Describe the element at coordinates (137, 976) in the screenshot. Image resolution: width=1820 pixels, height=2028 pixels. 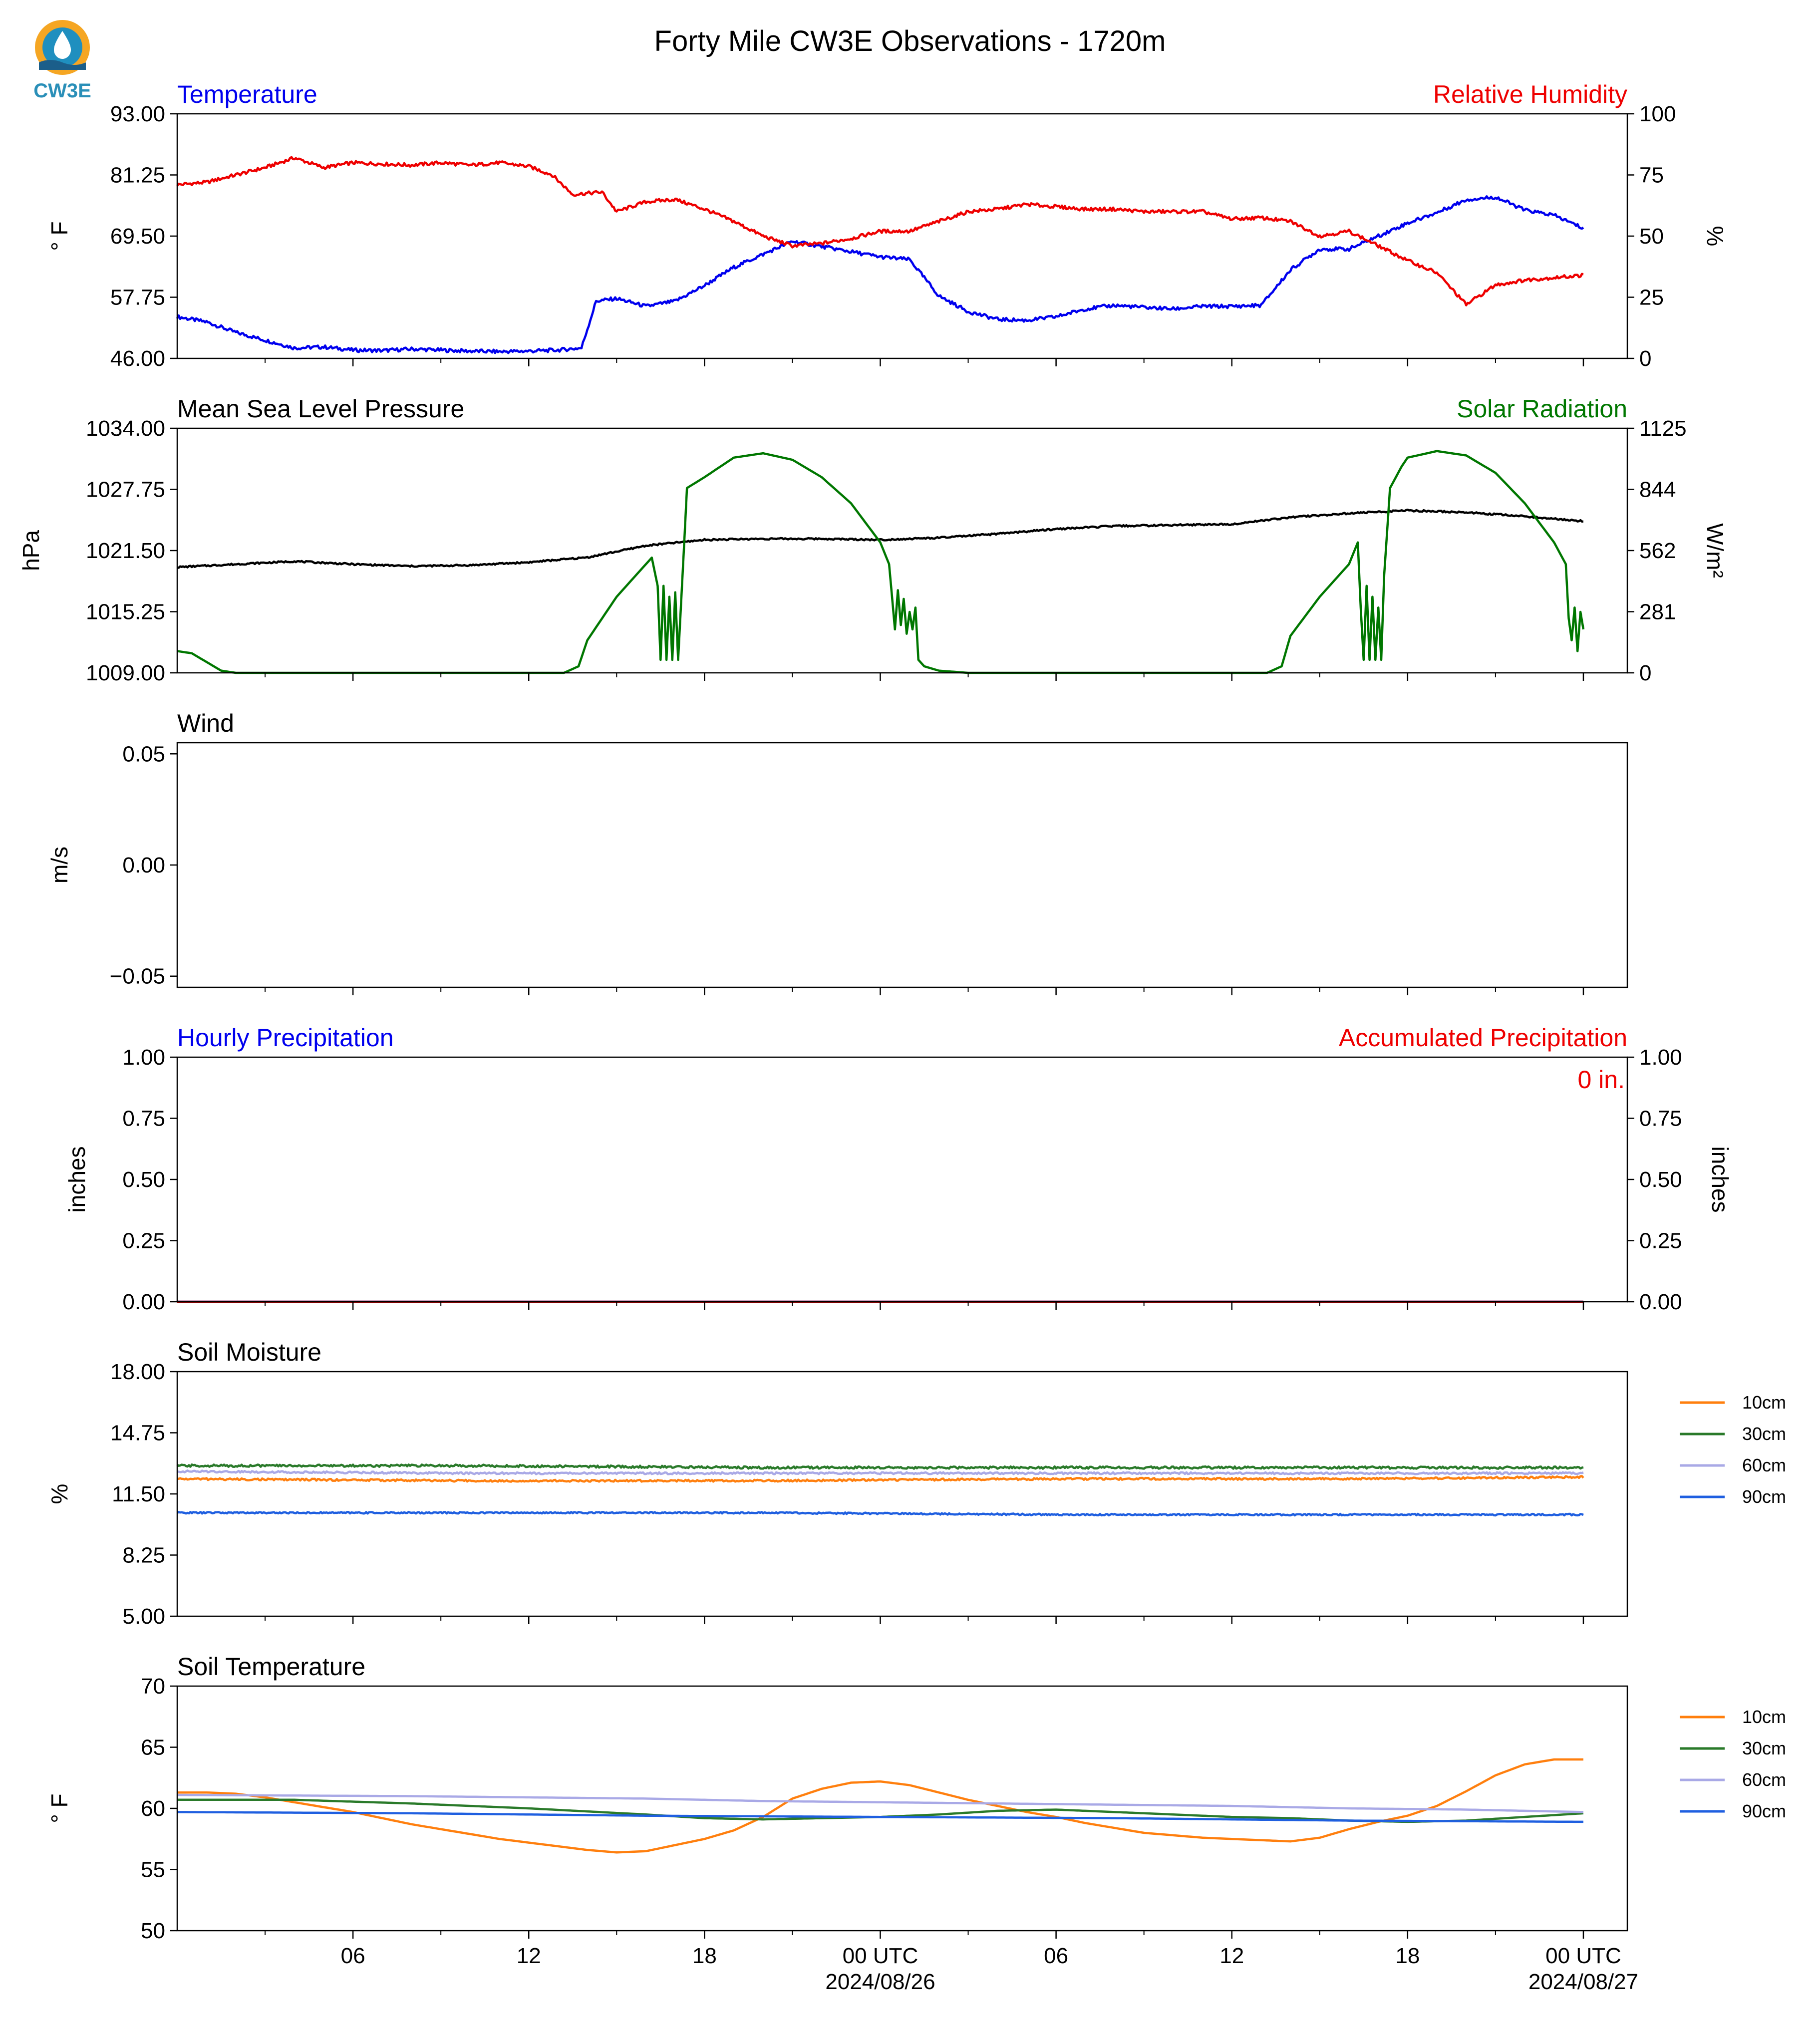
I see `y-tick-label: −0.05` at that location.